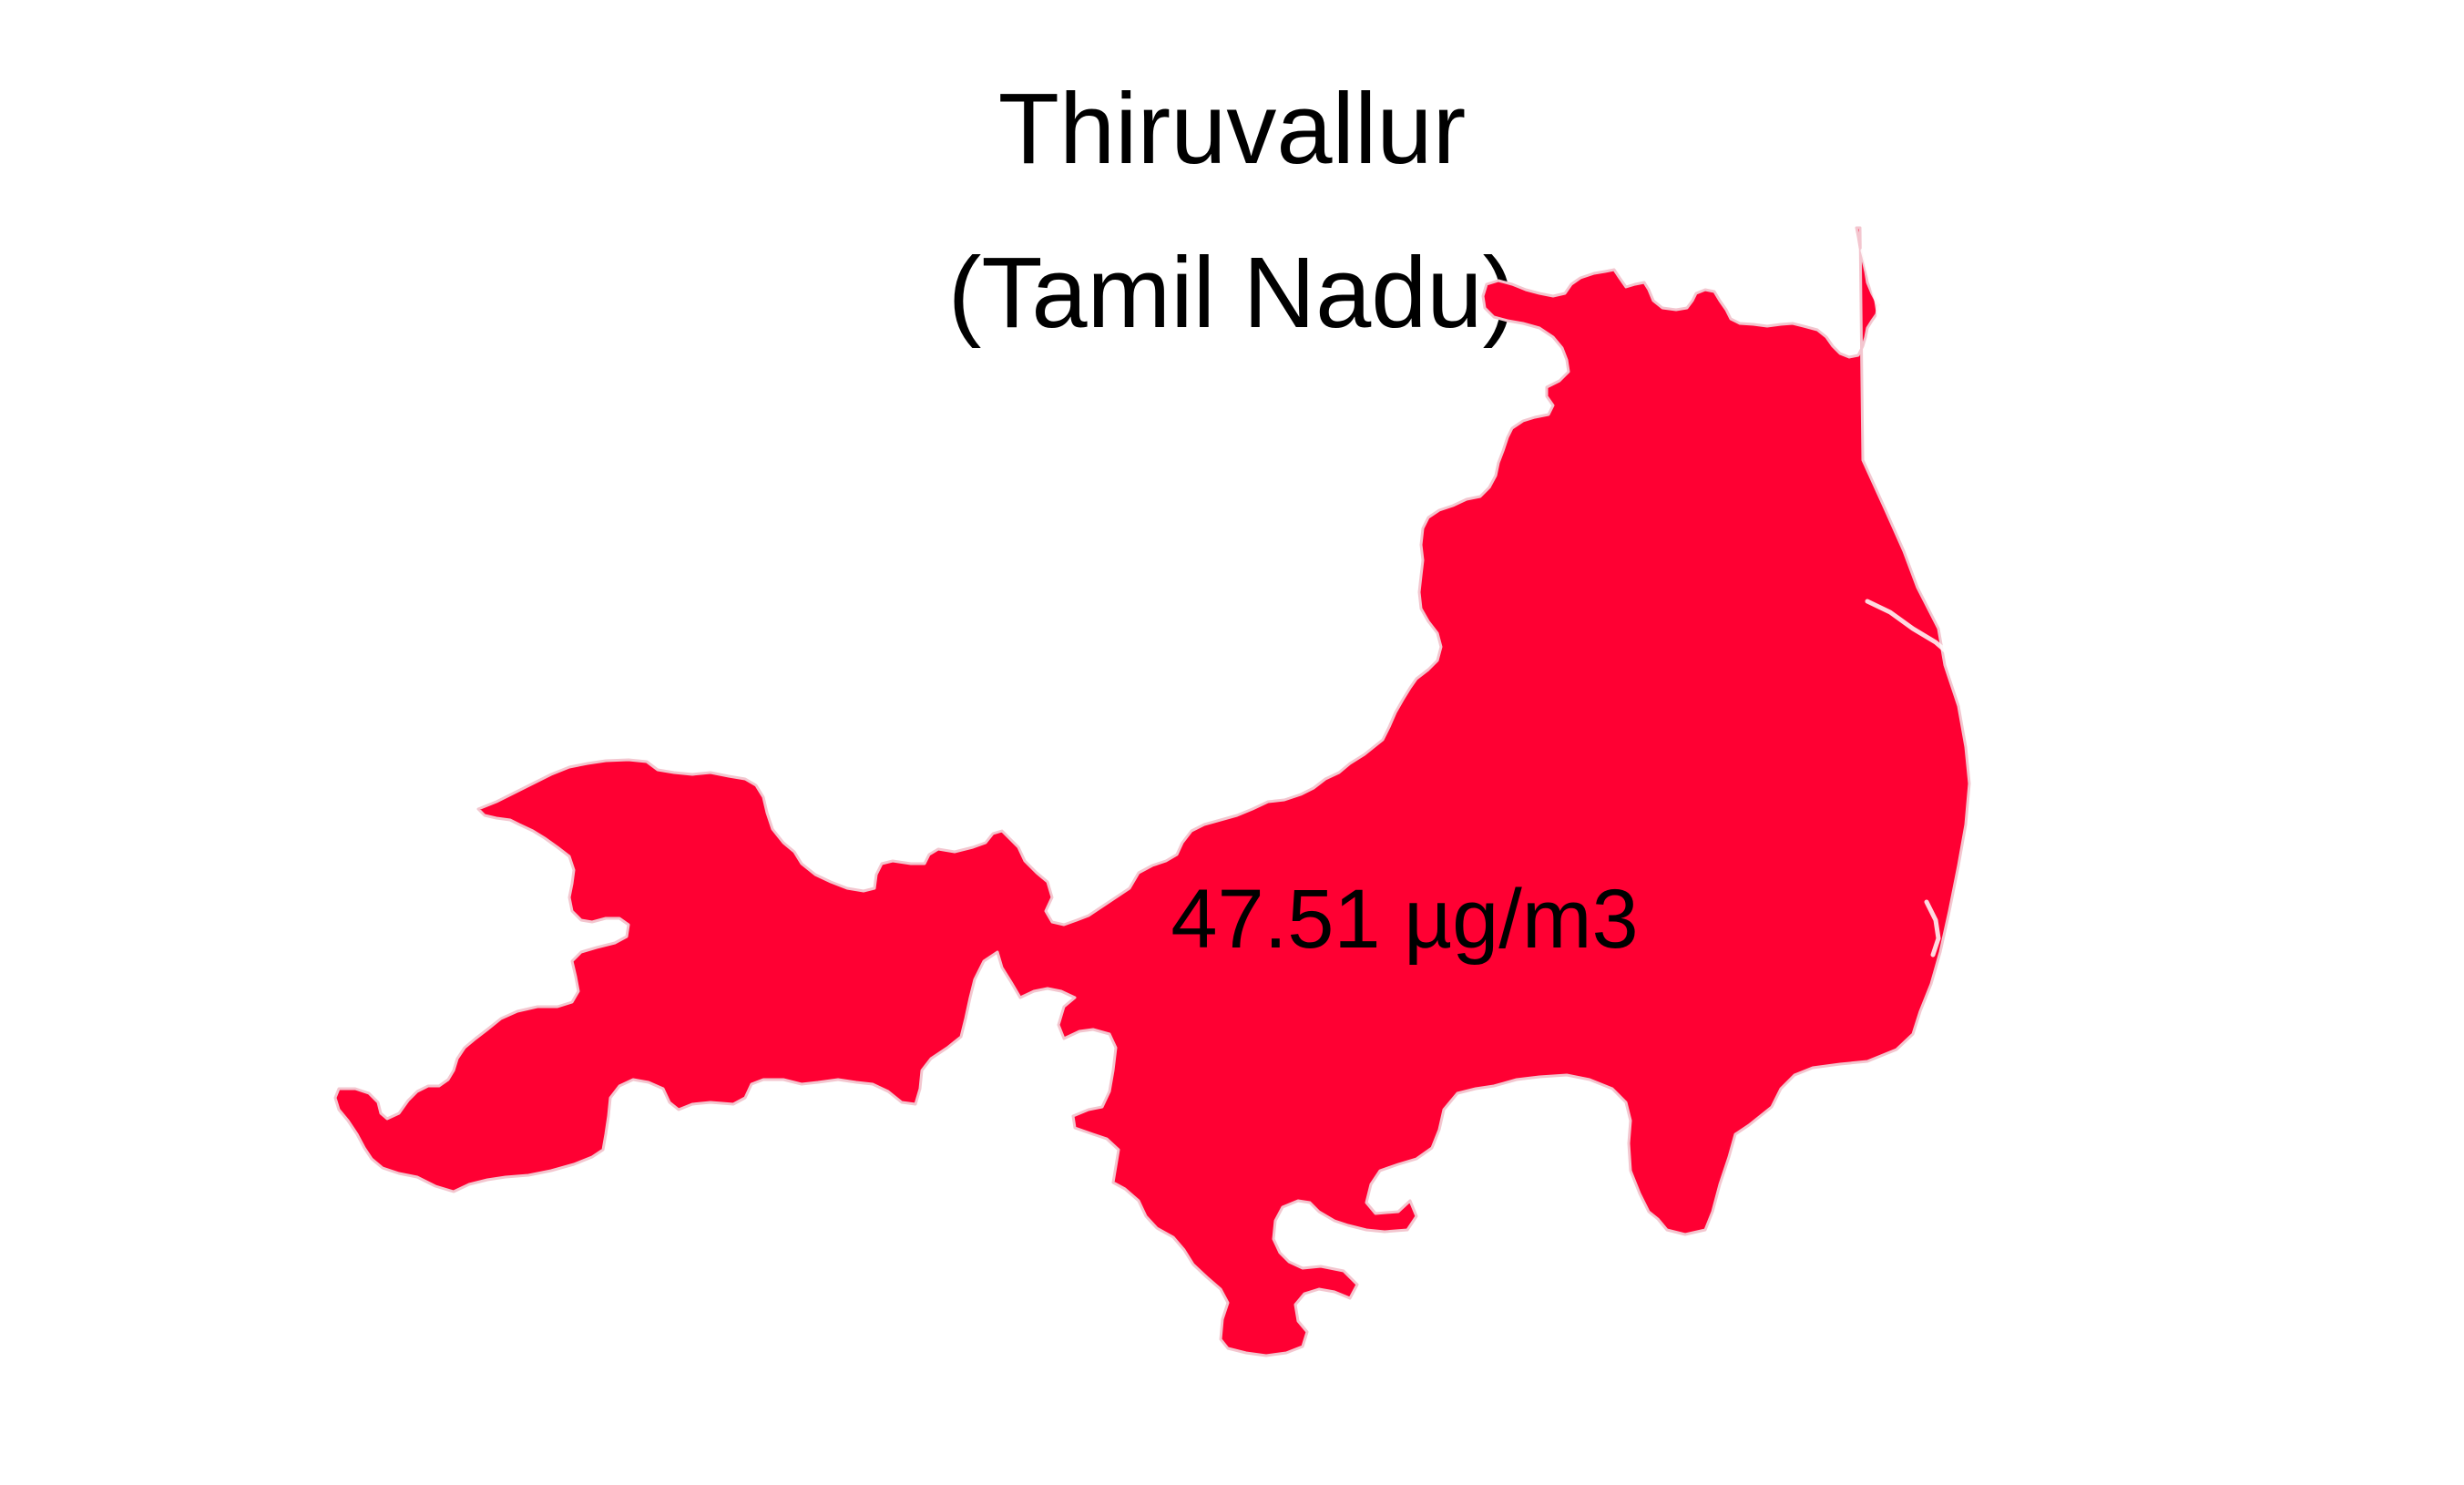 The height and width of the screenshot is (1485, 2464). I want to click on value-label: 47.51 µg/m3, so click(1404, 920).